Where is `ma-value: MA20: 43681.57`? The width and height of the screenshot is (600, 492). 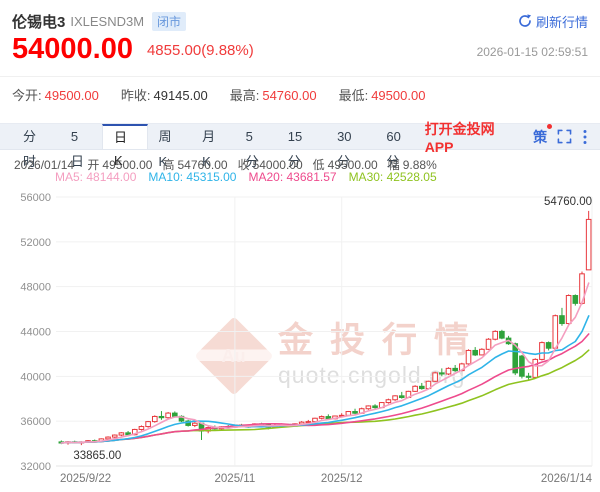 ma-value: MA20: 43681.57 is located at coordinates (292, 177).